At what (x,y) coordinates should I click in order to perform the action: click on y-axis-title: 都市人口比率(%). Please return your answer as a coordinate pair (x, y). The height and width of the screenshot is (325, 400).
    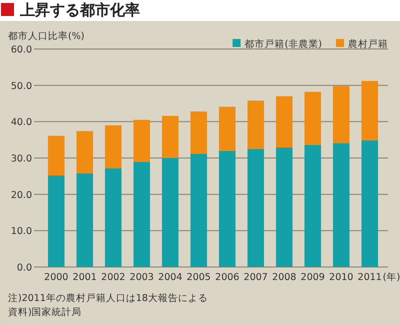
    Looking at the image, I should click on (46, 36).